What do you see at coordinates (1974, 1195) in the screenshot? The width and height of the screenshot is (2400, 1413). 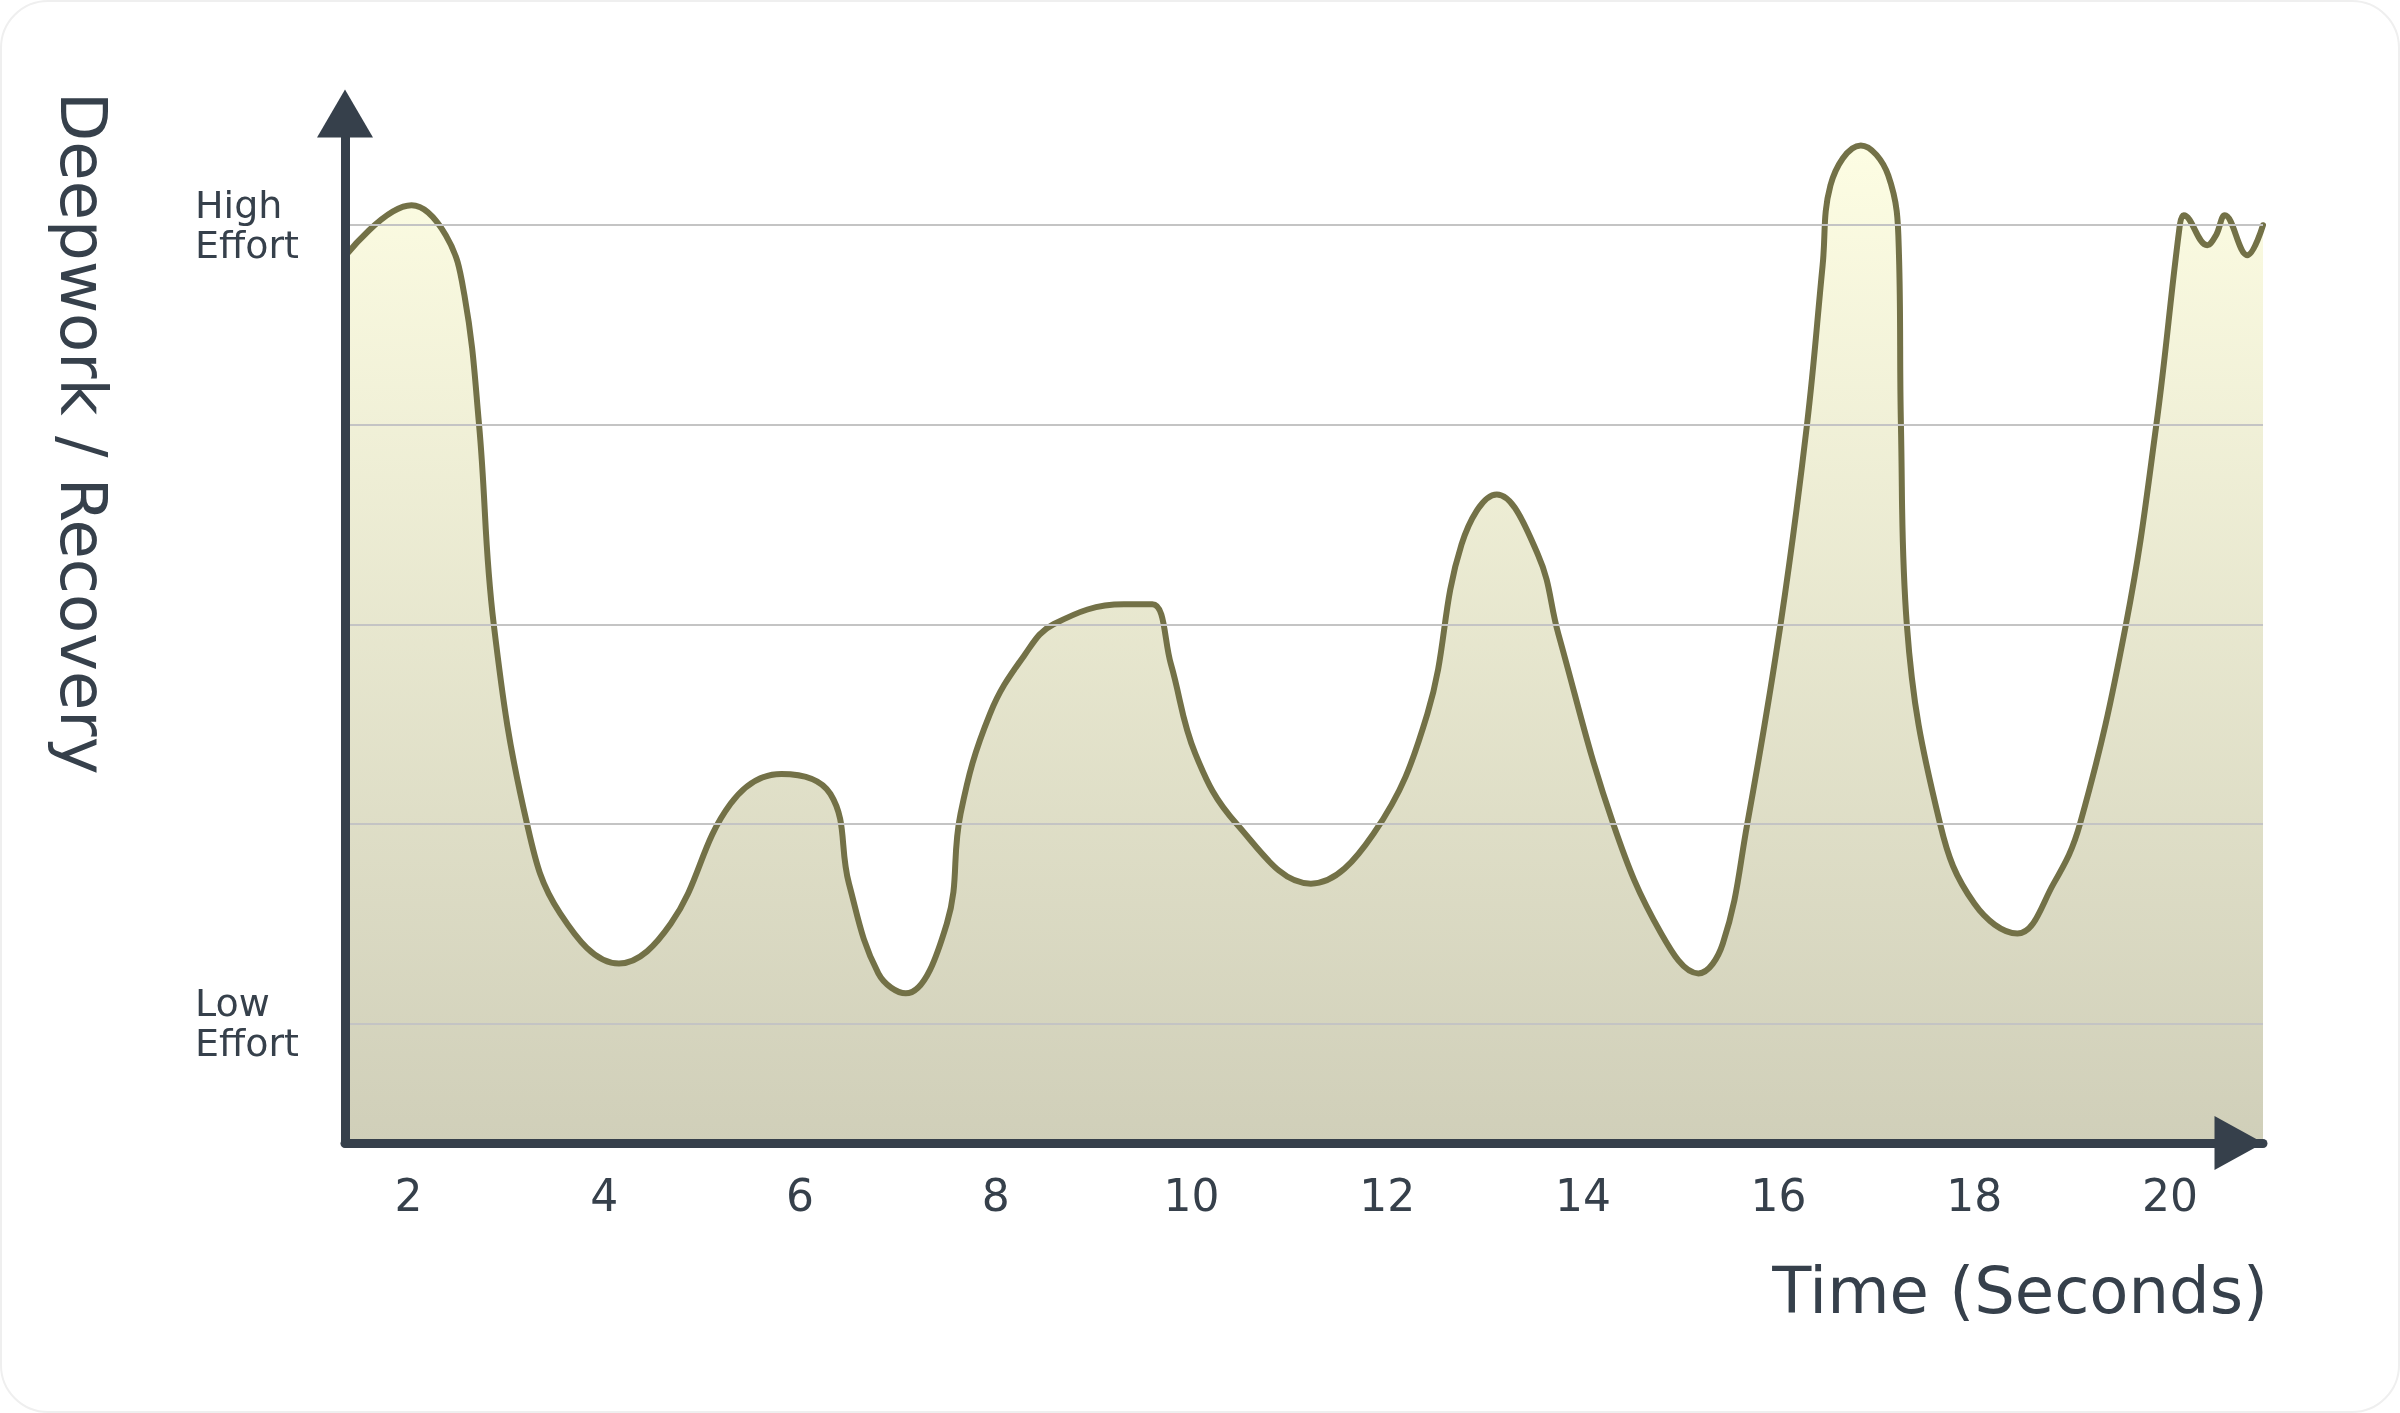 I see `x-tick-label: 18` at bounding box center [1974, 1195].